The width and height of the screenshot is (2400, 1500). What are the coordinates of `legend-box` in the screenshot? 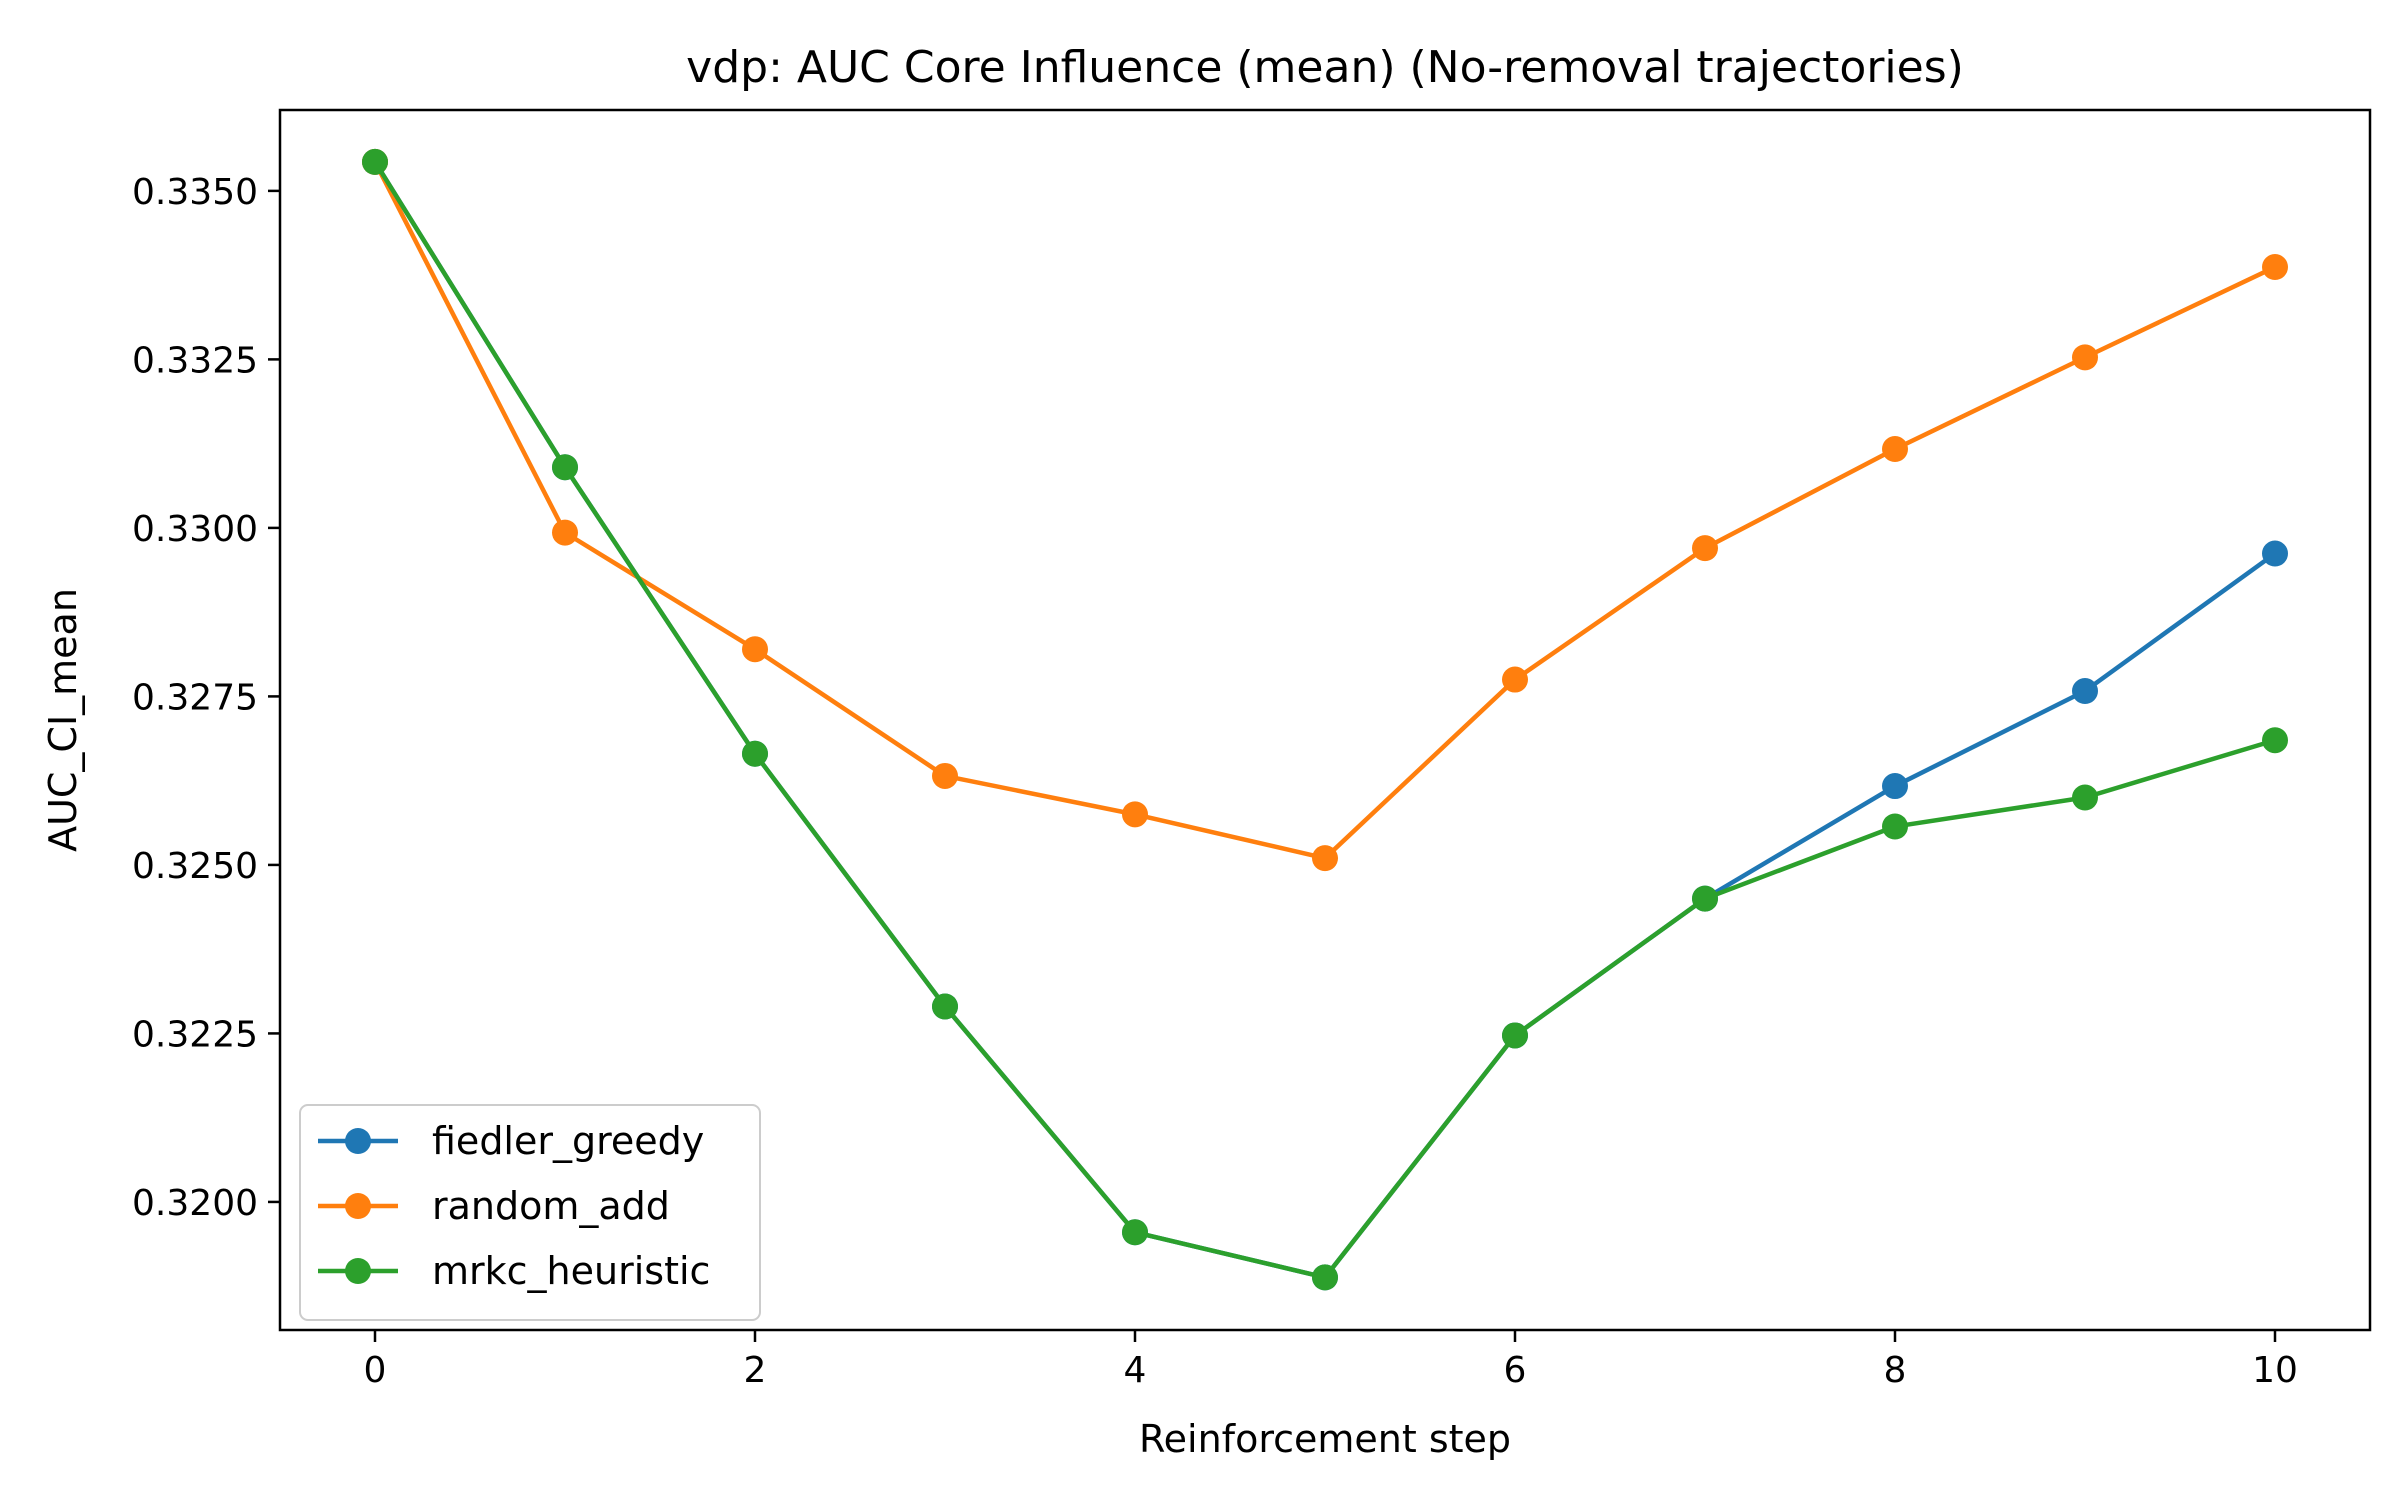 It's located at (530, 1212).